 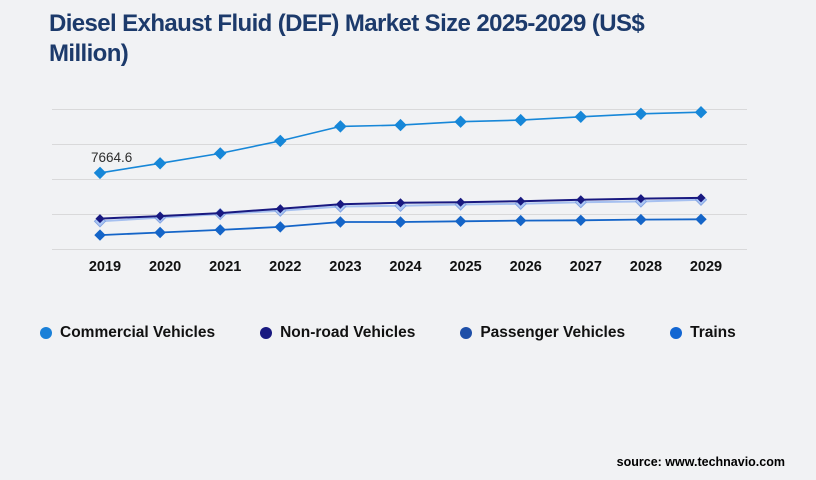 What do you see at coordinates (285, 267) in the screenshot?
I see `x-tick-2022: 2022` at bounding box center [285, 267].